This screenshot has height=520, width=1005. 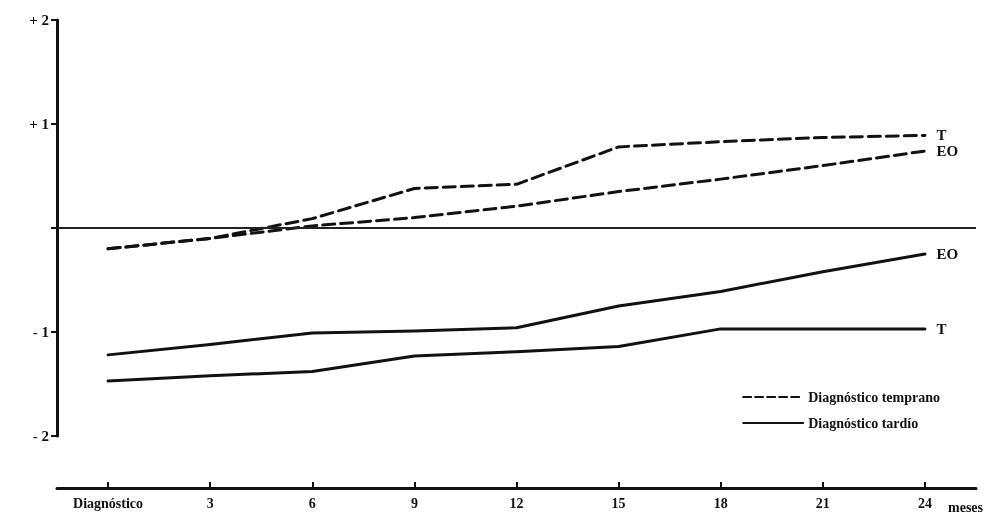 I want to click on legend-label: Diagnóstico tardío, so click(x=863, y=423).